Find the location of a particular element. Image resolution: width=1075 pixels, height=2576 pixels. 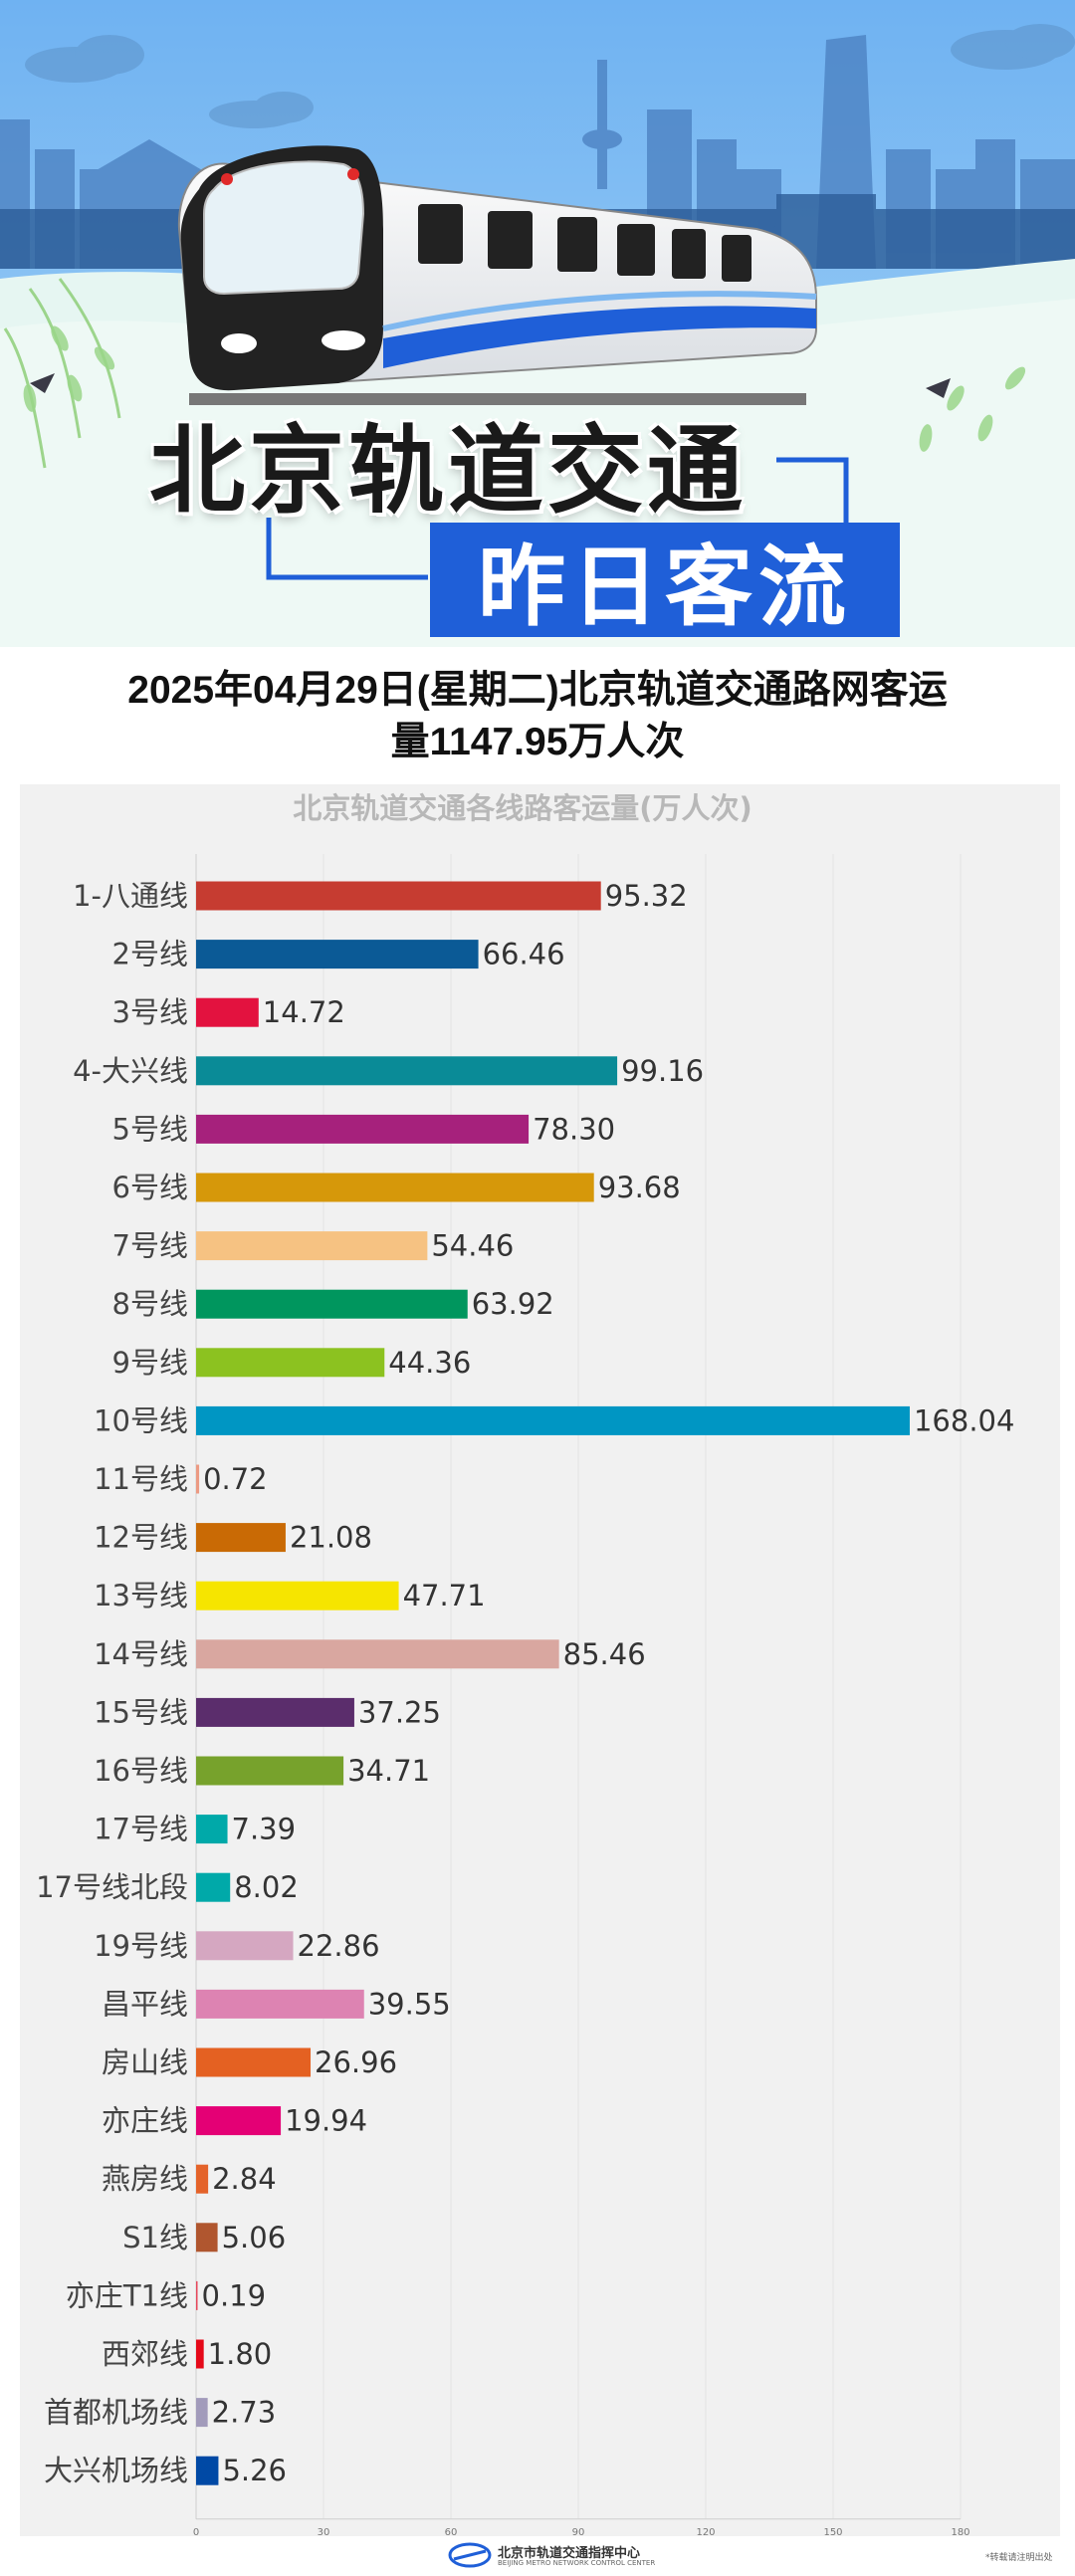

footer-org-name-en: BEIJING METRO NETWORK CONTROL CENTER is located at coordinates (577, 2563).